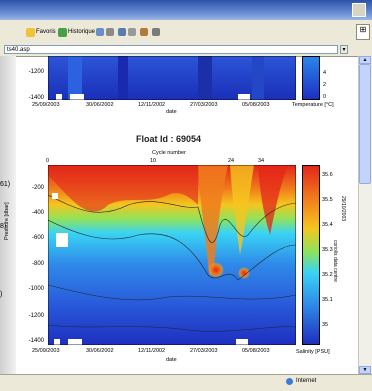 This screenshot has width=372, height=391. Describe the element at coordinates (100, 105) in the screenshot. I see `top-xtick-label: 30/06/2002` at that location.